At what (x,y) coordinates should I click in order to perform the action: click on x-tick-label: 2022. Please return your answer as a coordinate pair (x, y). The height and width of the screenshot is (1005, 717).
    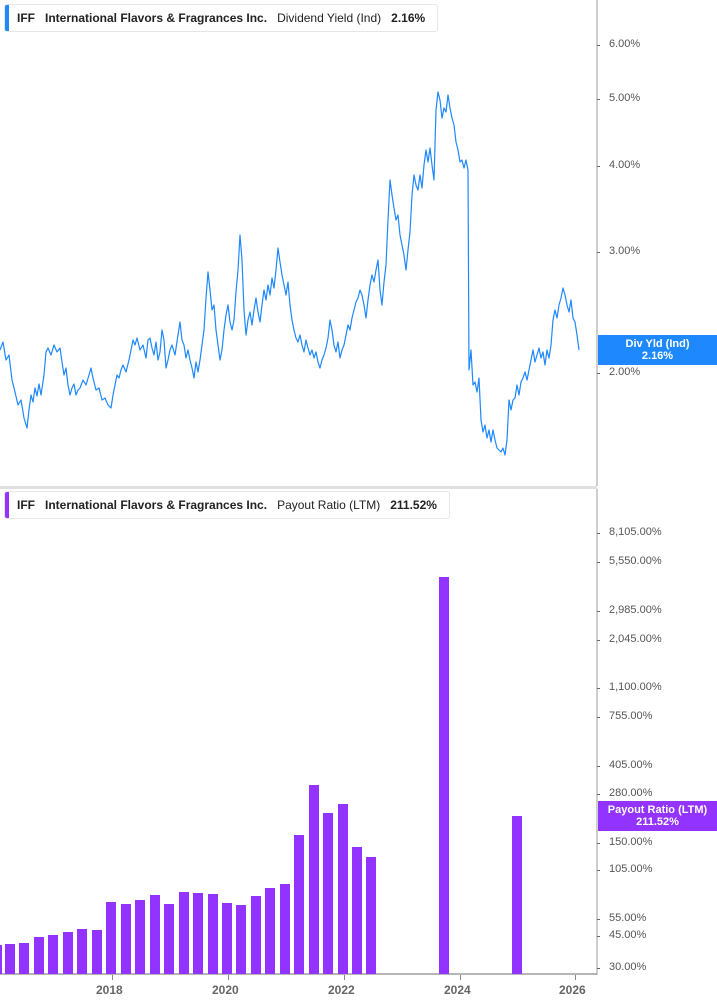
    Looking at the image, I should click on (341, 990).